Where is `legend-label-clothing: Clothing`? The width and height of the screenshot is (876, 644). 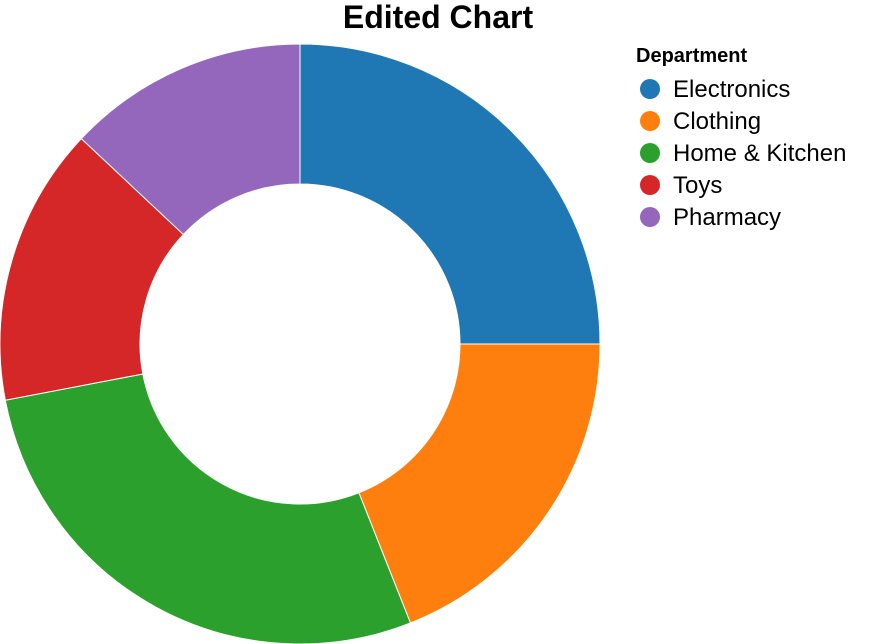 legend-label-clothing: Clothing is located at coordinates (717, 121).